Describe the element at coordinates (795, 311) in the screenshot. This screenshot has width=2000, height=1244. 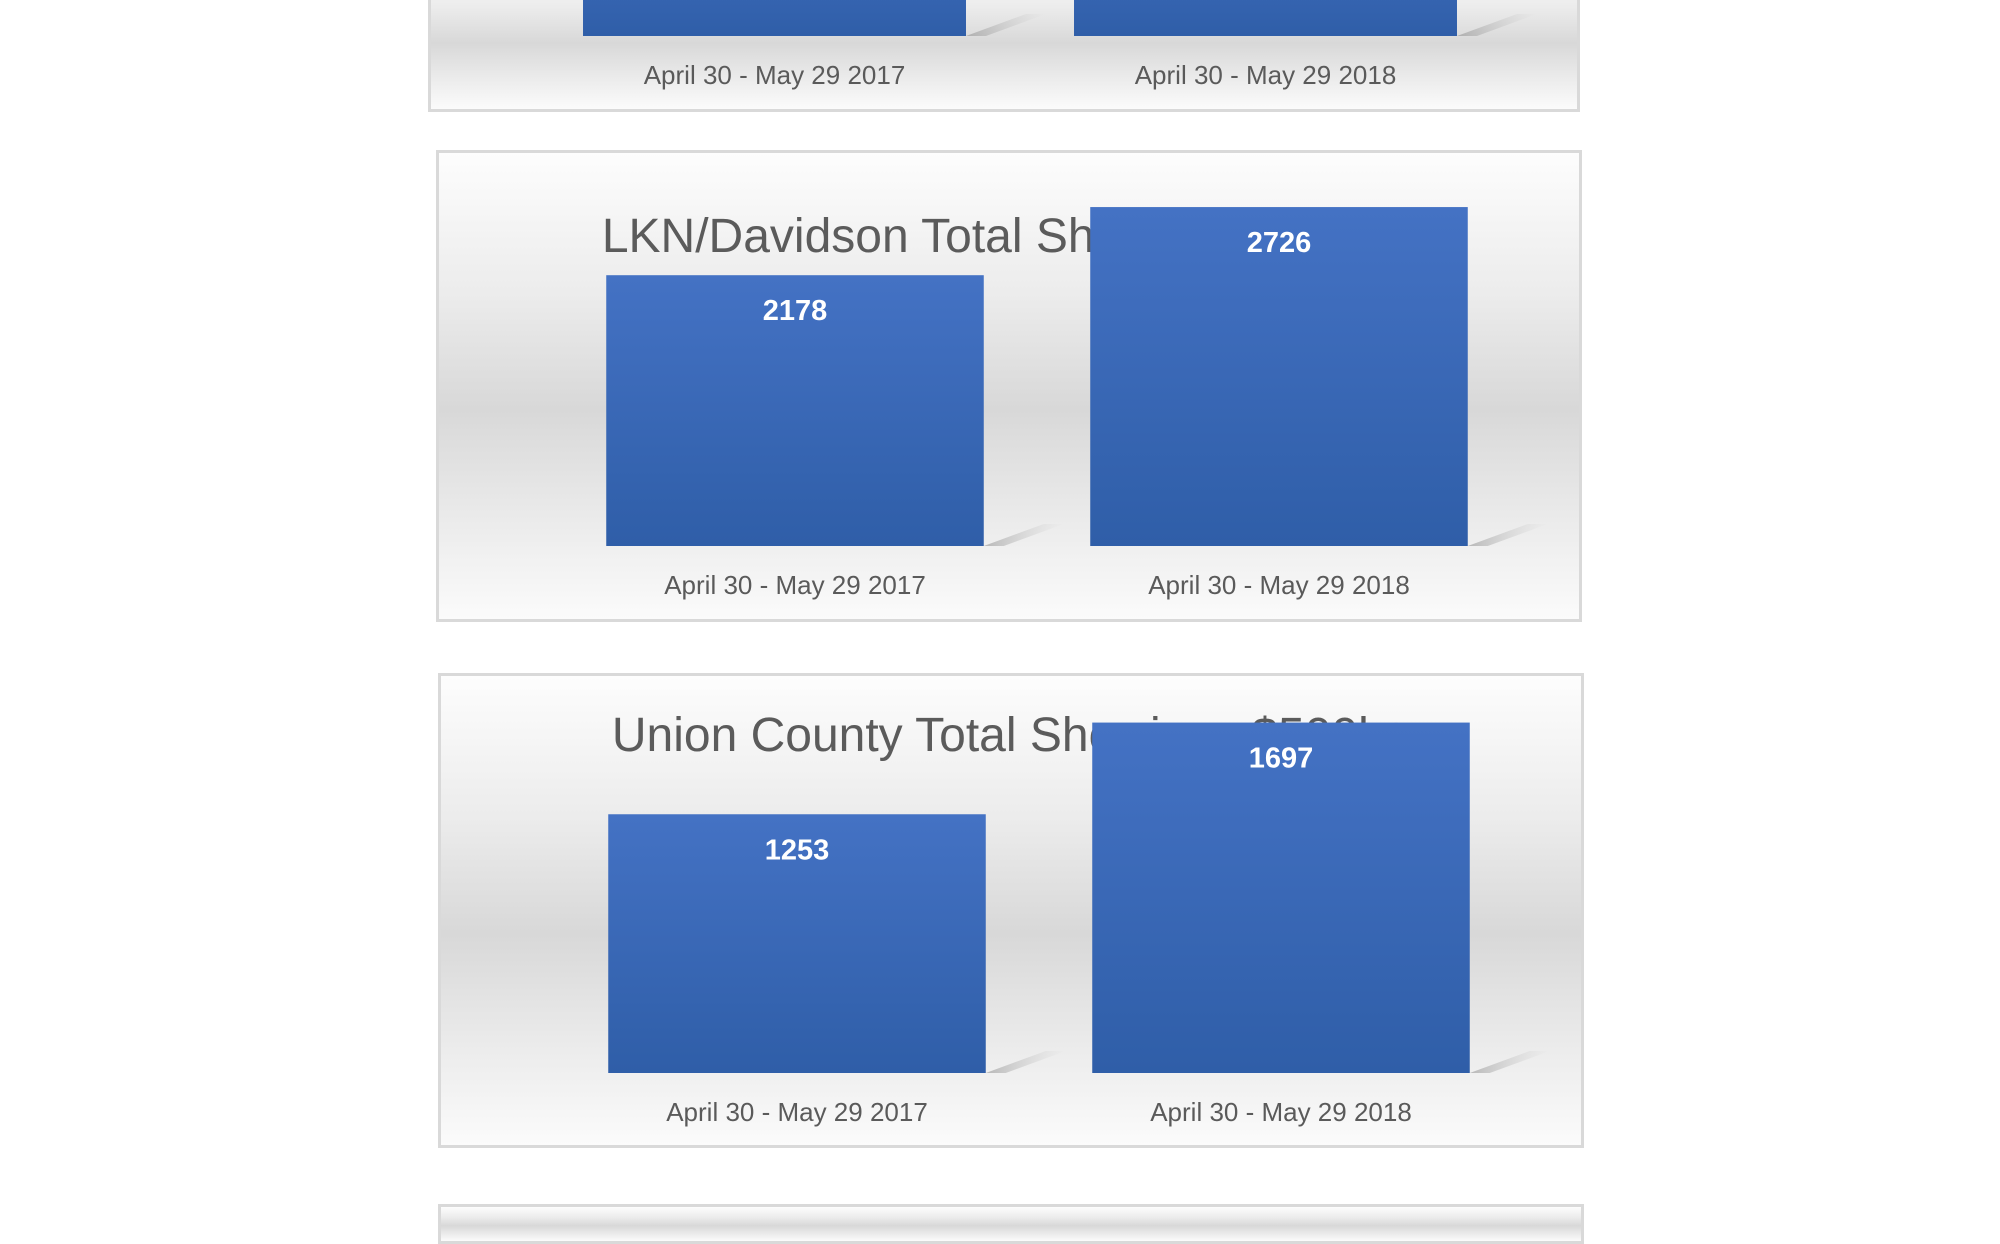
I see `bar-value-label: 2178` at that location.